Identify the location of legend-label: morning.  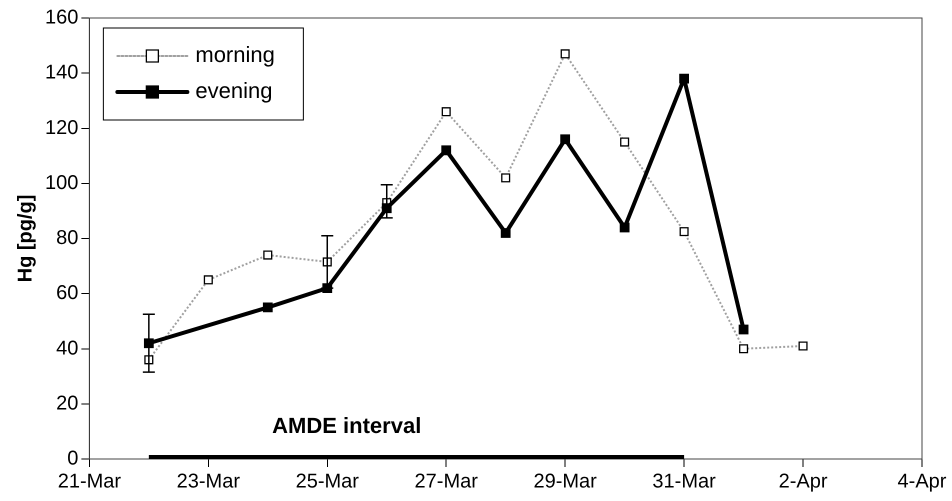
(235, 55).